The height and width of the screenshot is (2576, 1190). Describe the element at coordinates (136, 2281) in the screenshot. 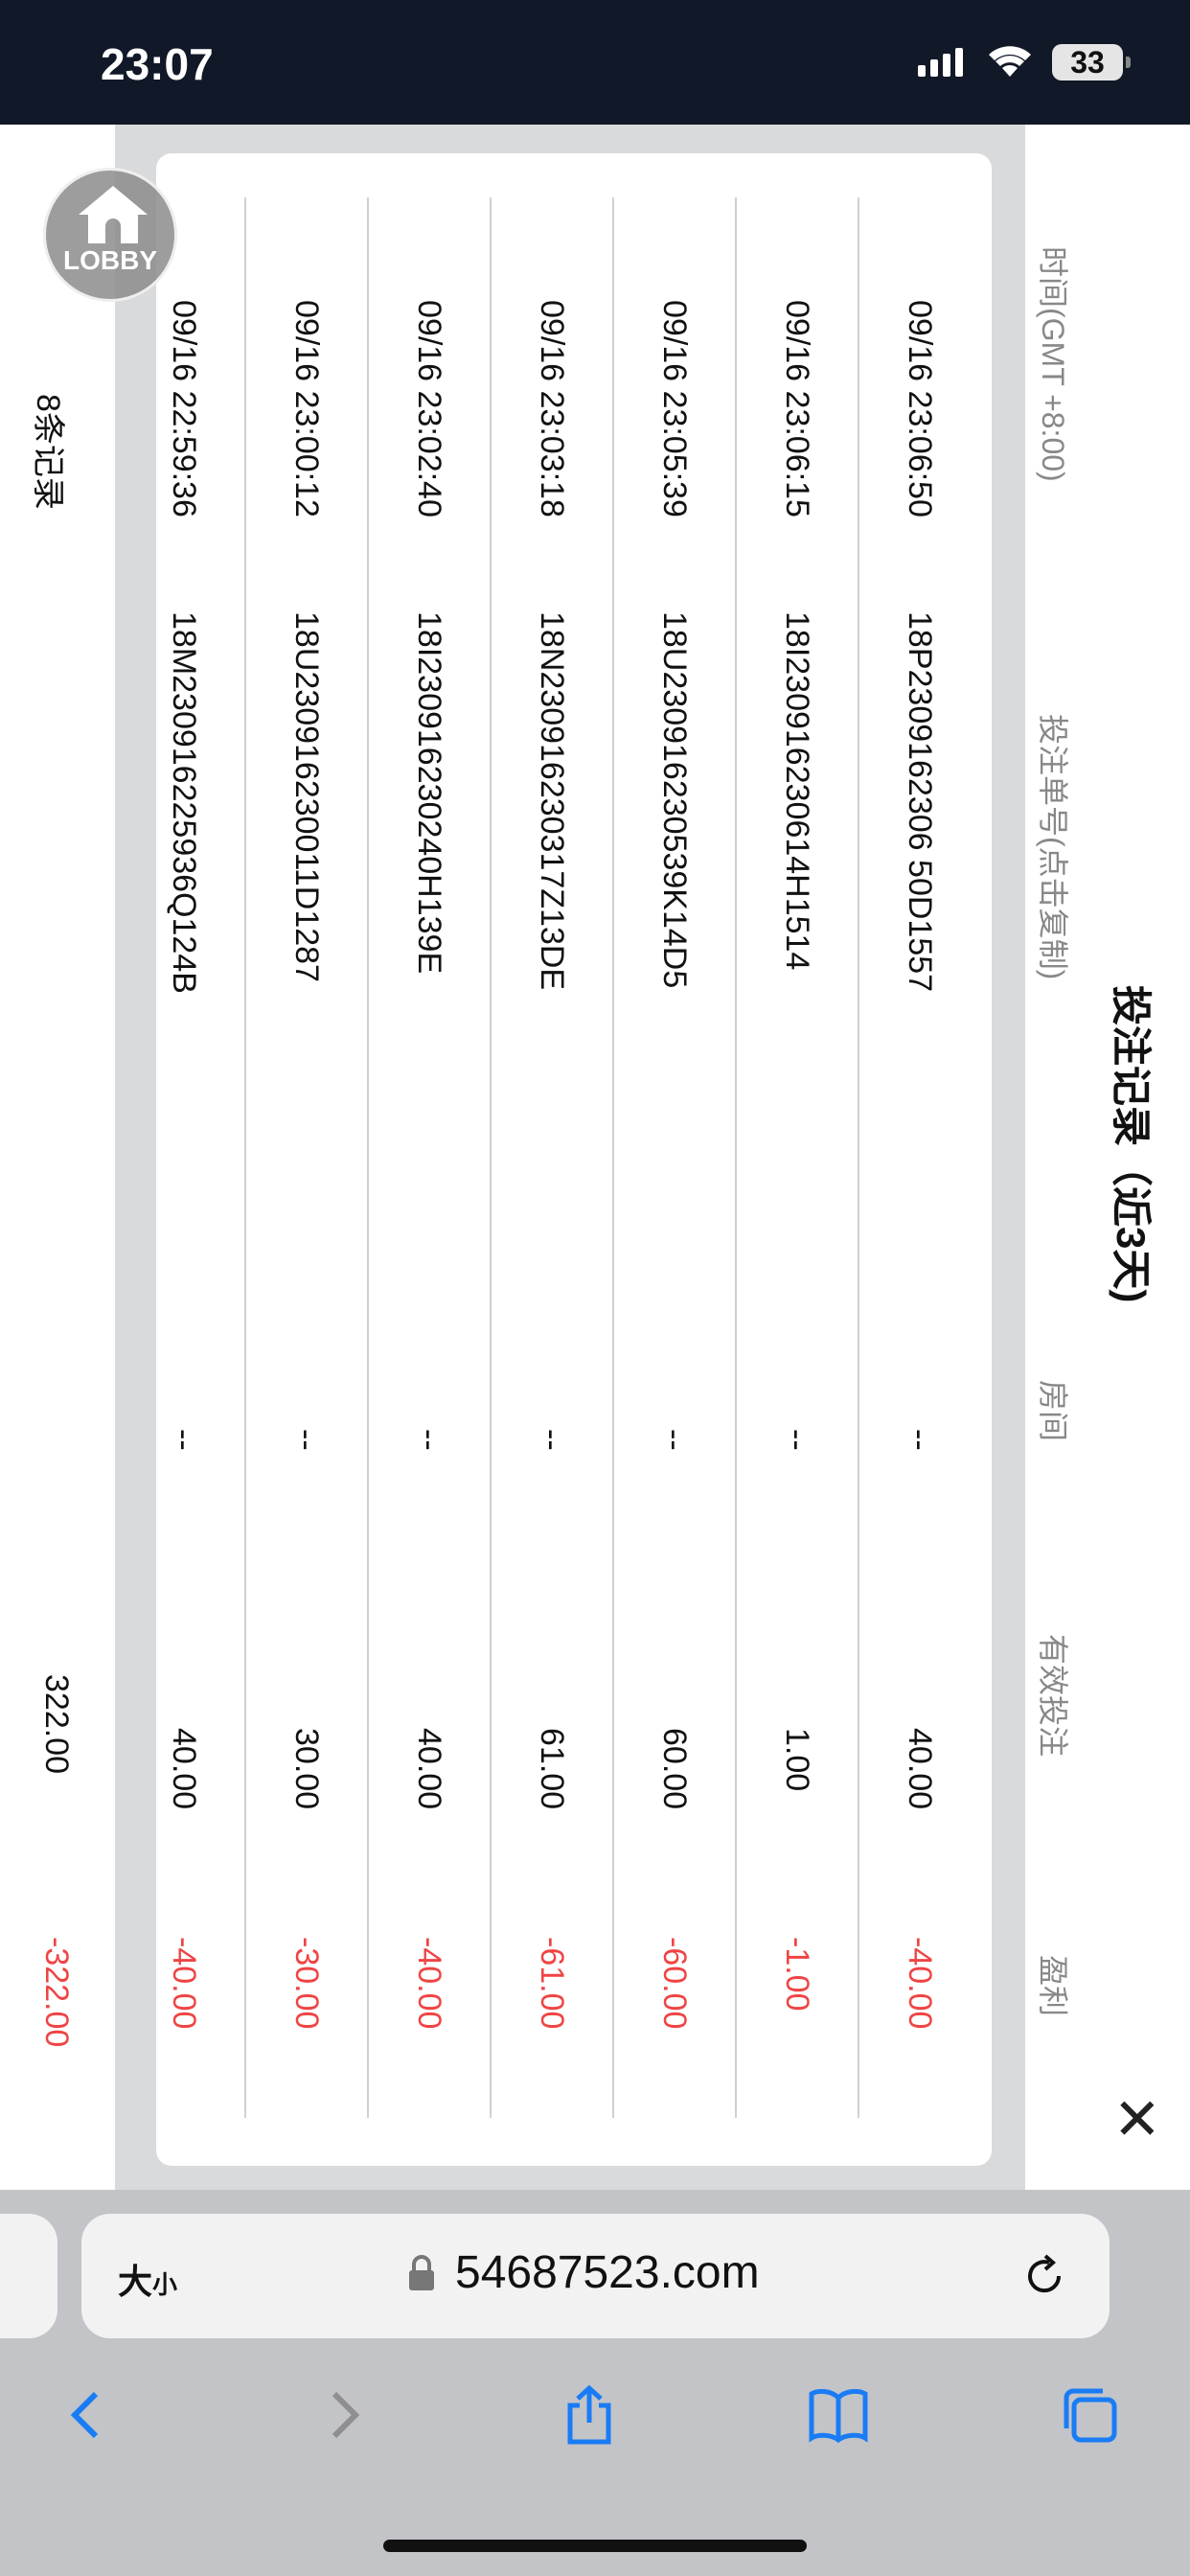

I see `text-size-big: 大` at that location.